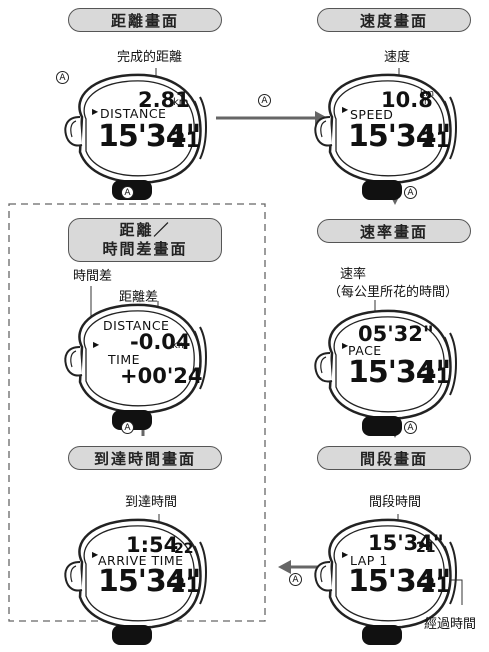 This screenshot has width=489, height=652. Describe the element at coordinates (426, 548) in the screenshot. I see `lap-value-sub: 21` at that location.